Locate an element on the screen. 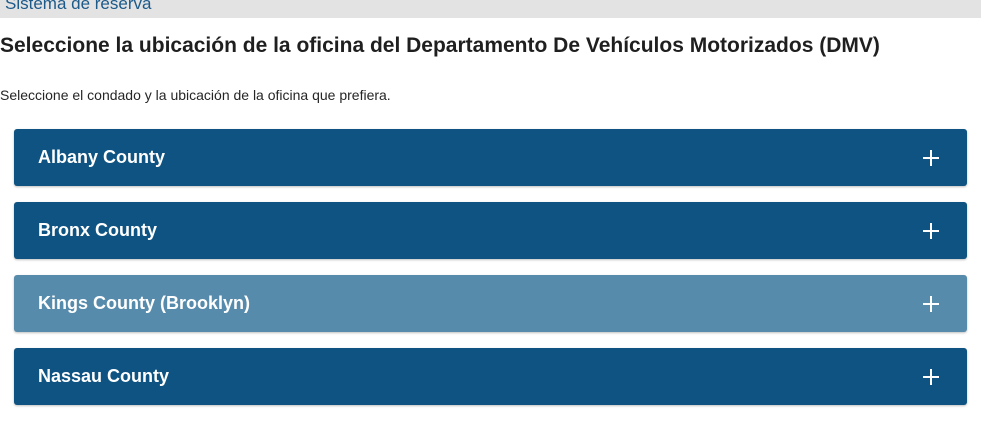  county-label: Bronx County is located at coordinates (97, 230).